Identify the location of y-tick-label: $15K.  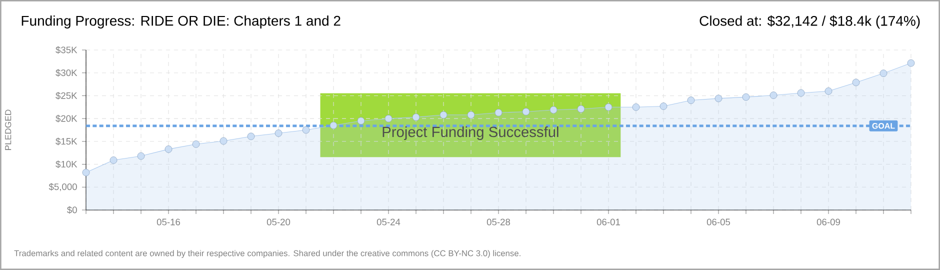
(67, 142).